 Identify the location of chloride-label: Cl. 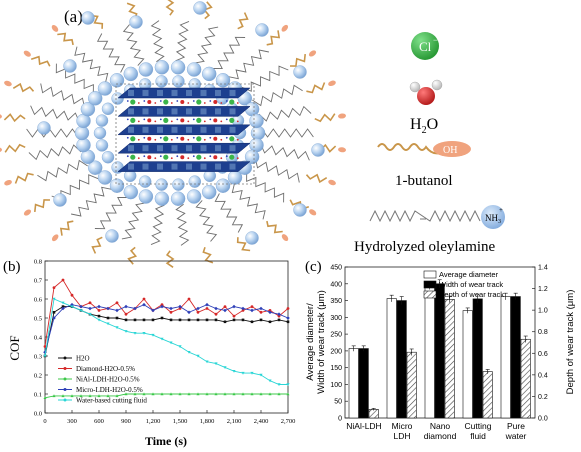
(425, 46).